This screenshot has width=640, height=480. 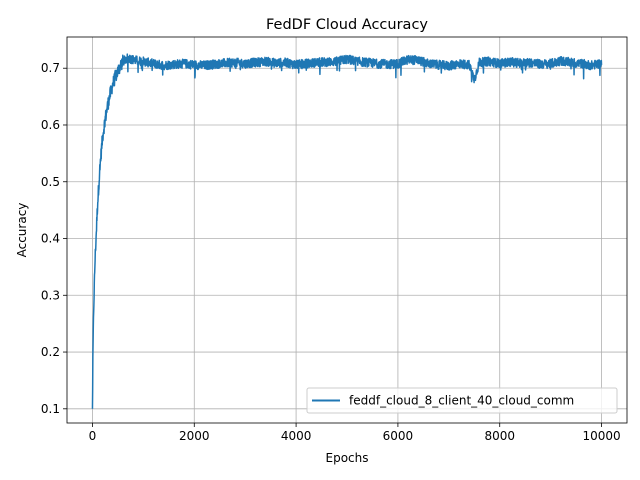 I want to click on legend-entry-label: feddf_cloud_8_client_40_cloud_comm, so click(x=461, y=401).